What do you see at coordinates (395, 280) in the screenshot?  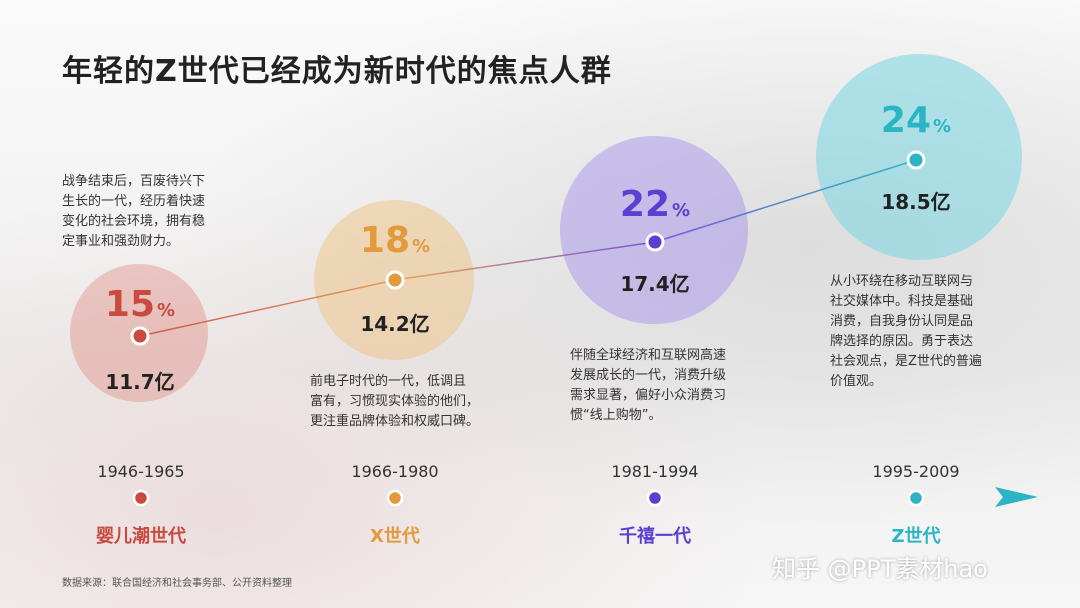 I see `trend-point-gen-x` at bounding box center [395, 280].